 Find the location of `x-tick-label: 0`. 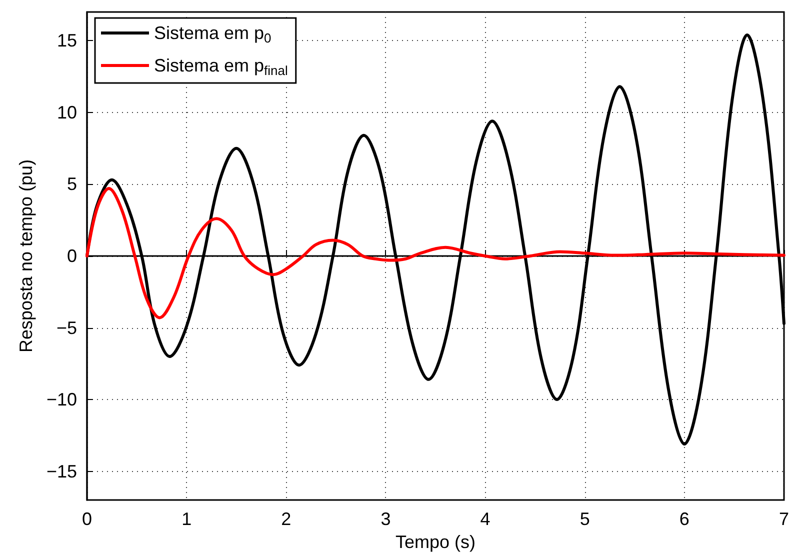

x-tick-label: 0 is located at coordinates (87, 519).